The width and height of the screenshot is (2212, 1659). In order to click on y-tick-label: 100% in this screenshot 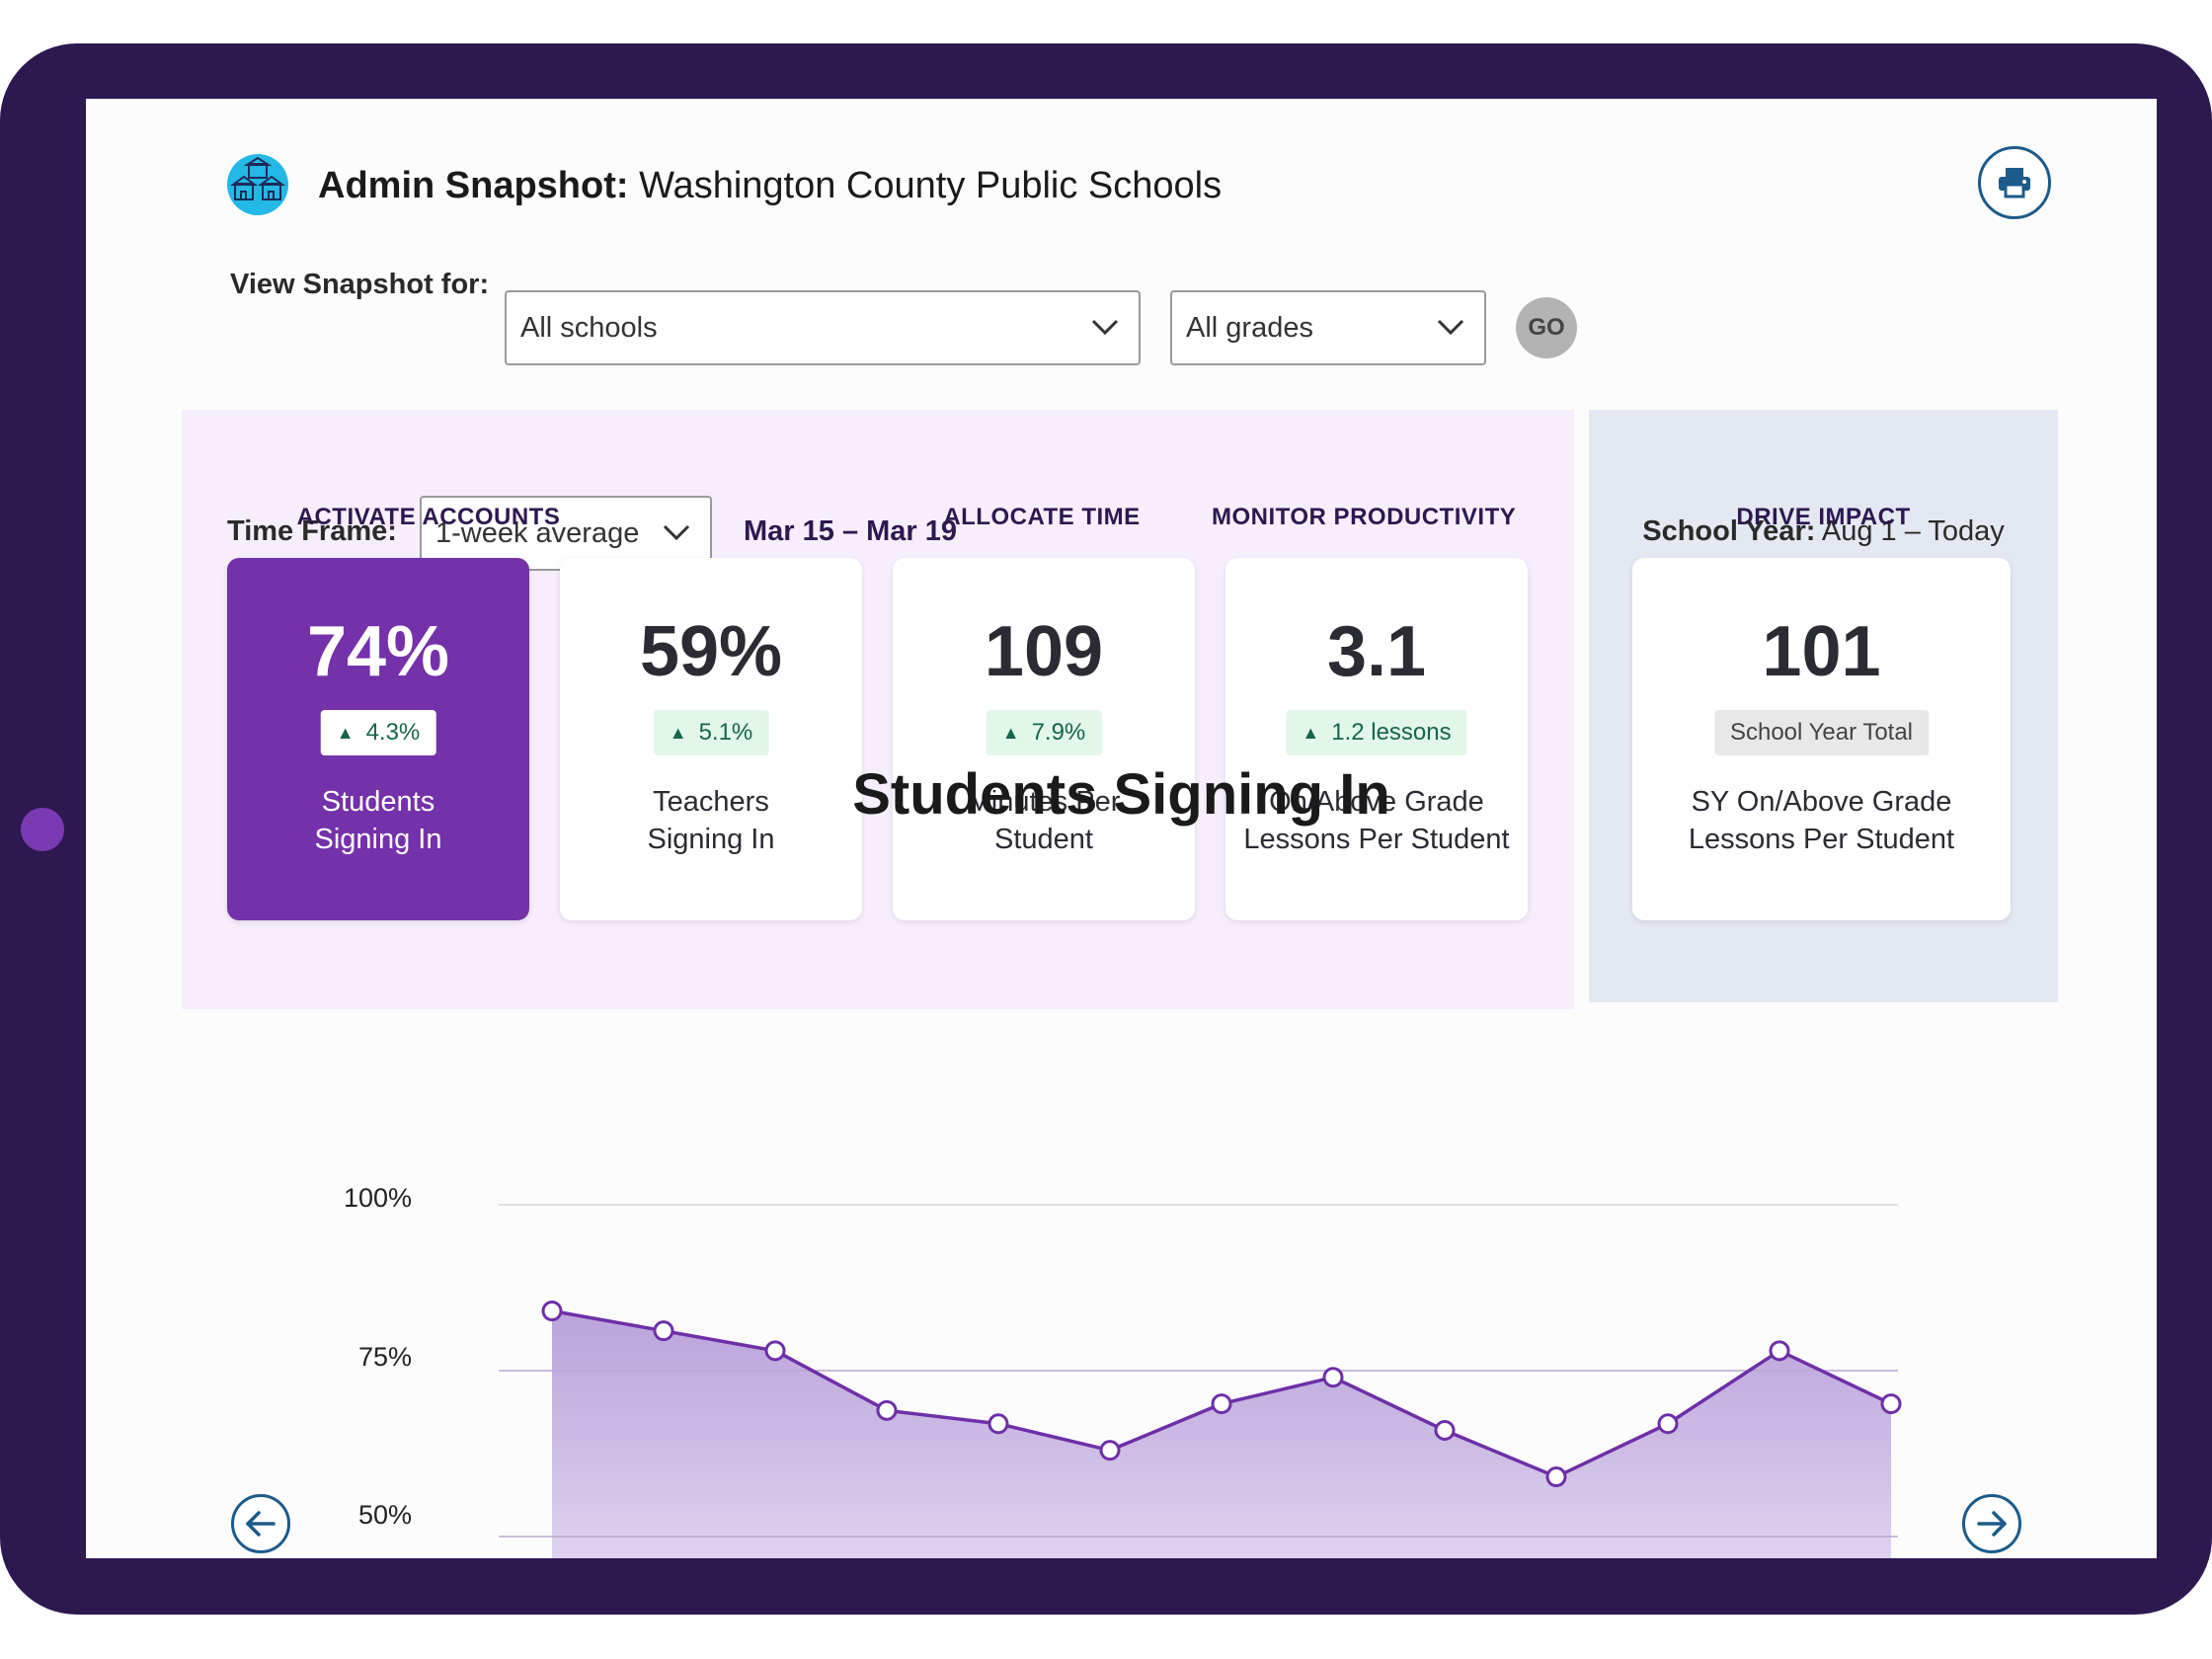, I will do `click(377, 1198)`.